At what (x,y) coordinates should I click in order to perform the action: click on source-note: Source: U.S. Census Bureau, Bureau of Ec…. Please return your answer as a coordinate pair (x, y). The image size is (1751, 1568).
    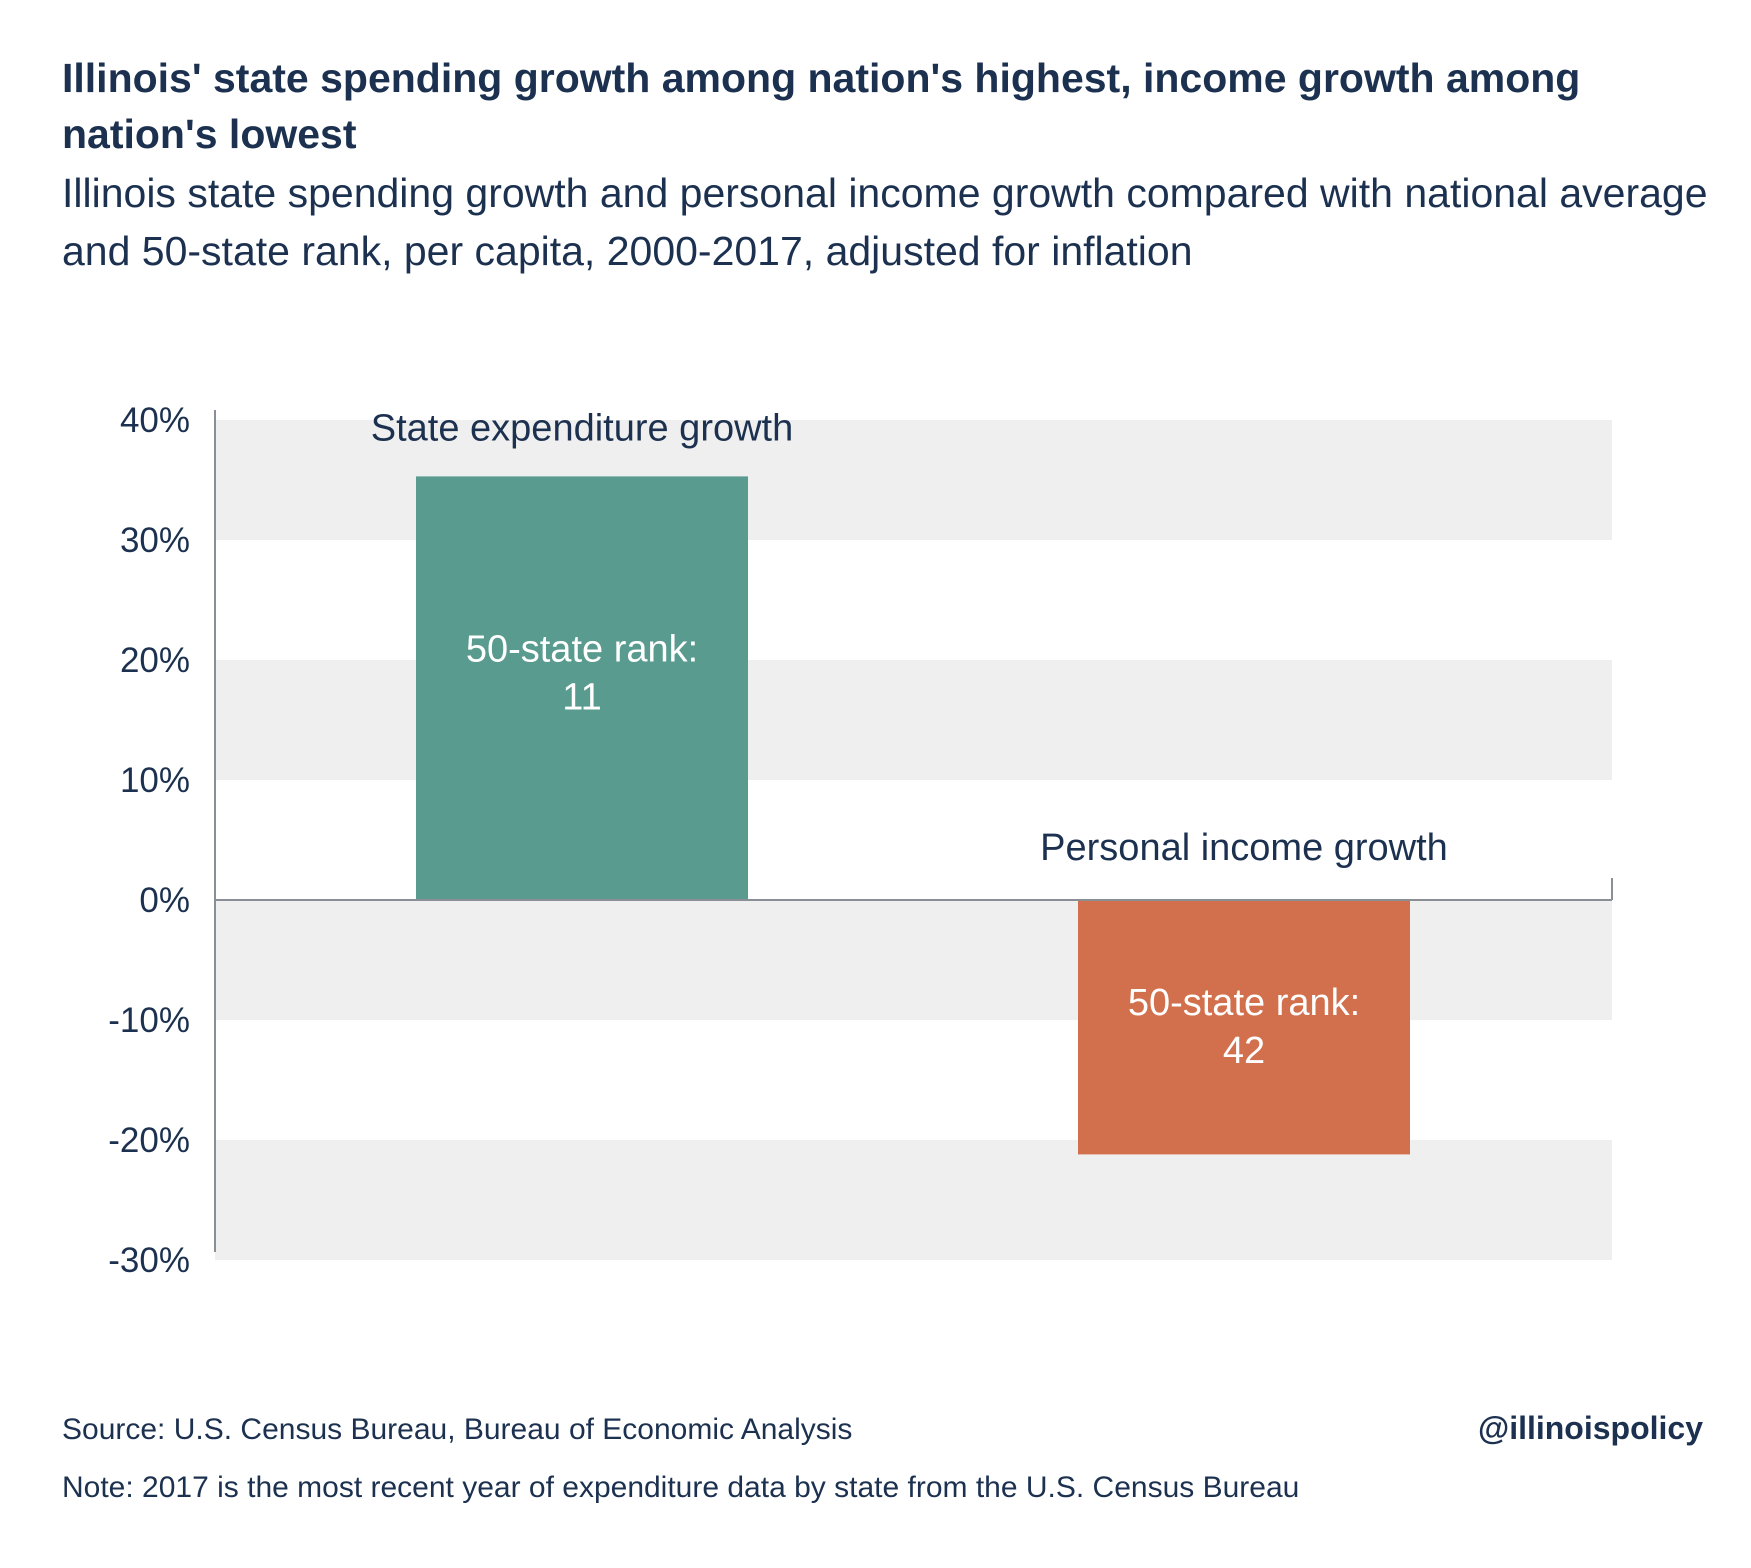
    Looking at the image, I should click on (457, 1429).